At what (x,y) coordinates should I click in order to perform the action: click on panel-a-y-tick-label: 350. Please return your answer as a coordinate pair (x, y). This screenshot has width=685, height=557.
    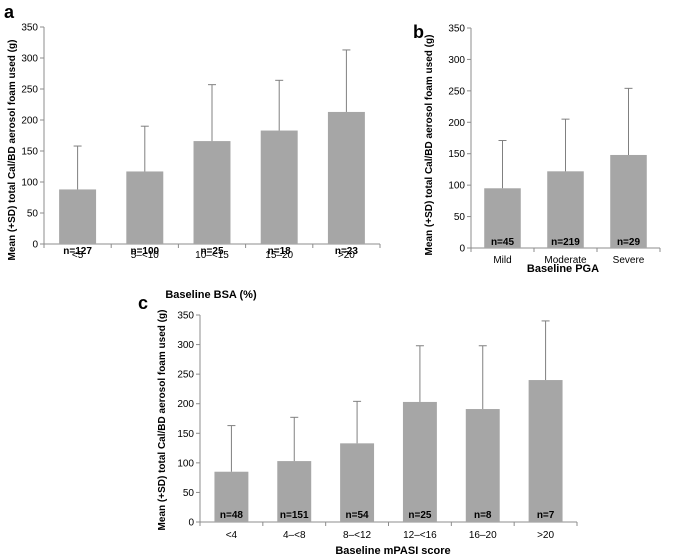
    Looking at the image, I should click on (29, 28).